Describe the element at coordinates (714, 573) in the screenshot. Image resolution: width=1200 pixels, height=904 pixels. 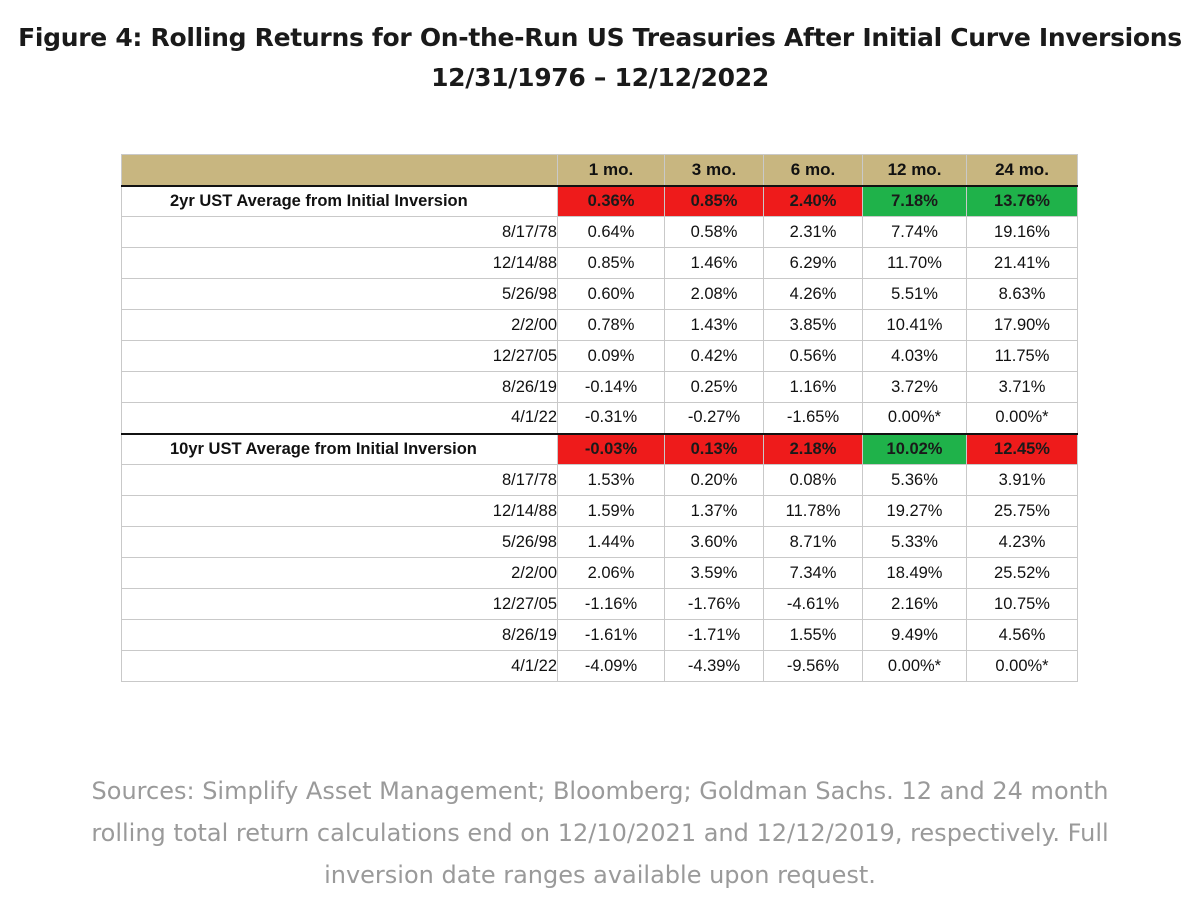
I see `return-cell: 3.59%` at that location.